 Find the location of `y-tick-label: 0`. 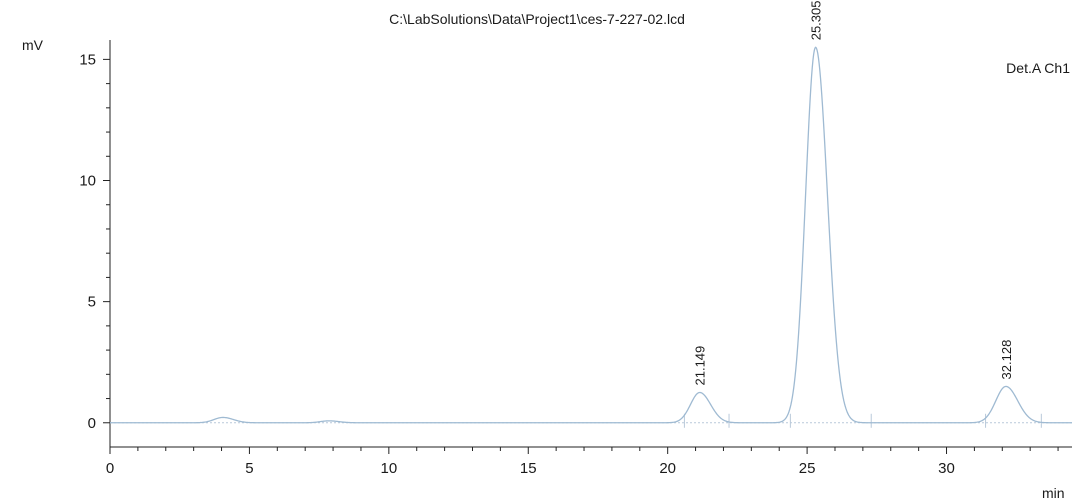

y-tick-label: 0 is located at coordinates (92, 423).